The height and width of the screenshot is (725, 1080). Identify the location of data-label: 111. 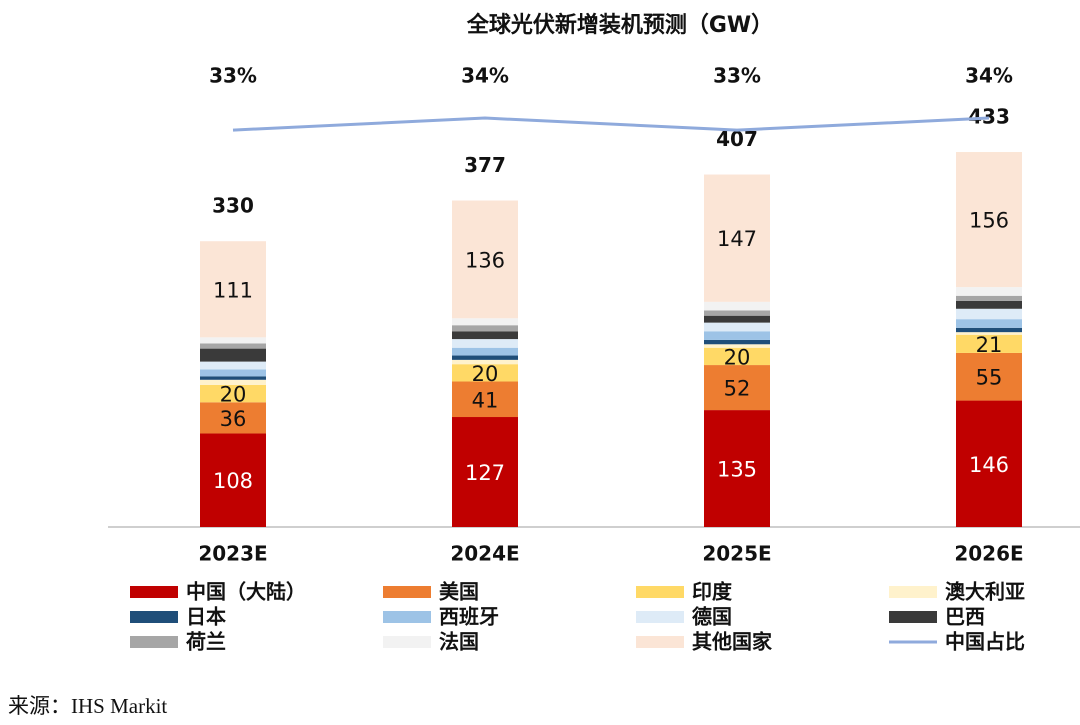
(233, 290).